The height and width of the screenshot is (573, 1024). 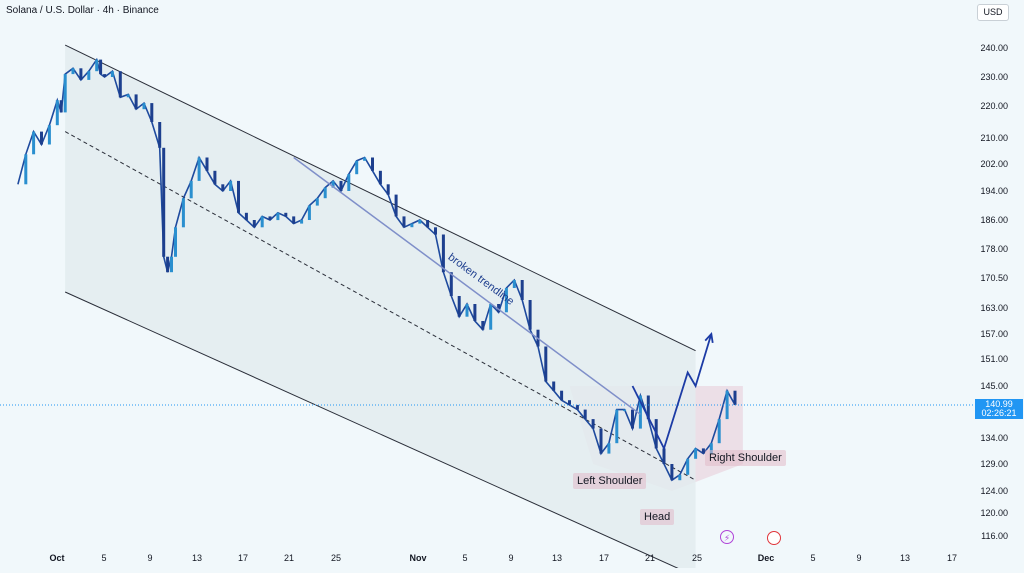 I want to click on current-price-badge: 140.99 02:26:21, so click(x=999, y=409).